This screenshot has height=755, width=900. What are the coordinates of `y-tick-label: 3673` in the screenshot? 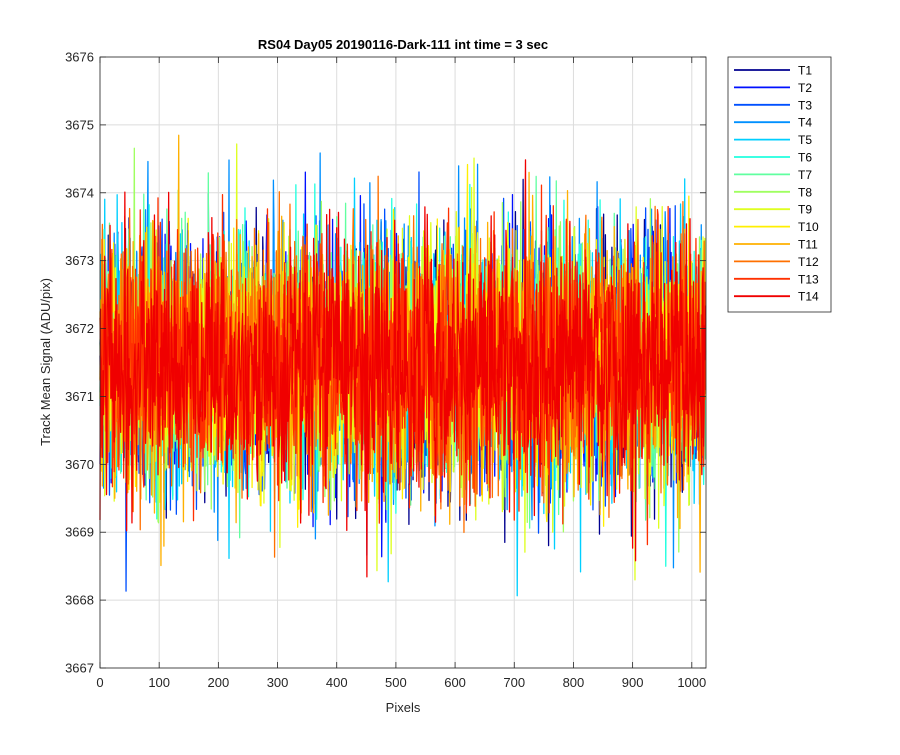 It's located at (79, 260).